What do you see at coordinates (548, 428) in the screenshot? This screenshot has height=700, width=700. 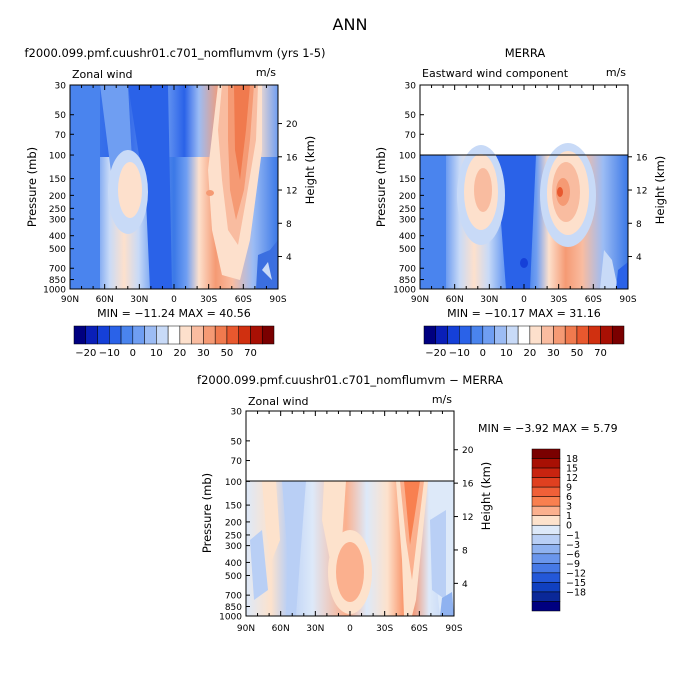 I see `stats-label: MIN = −3.92 MAX = 5.79` at bounding box center [548, 428].